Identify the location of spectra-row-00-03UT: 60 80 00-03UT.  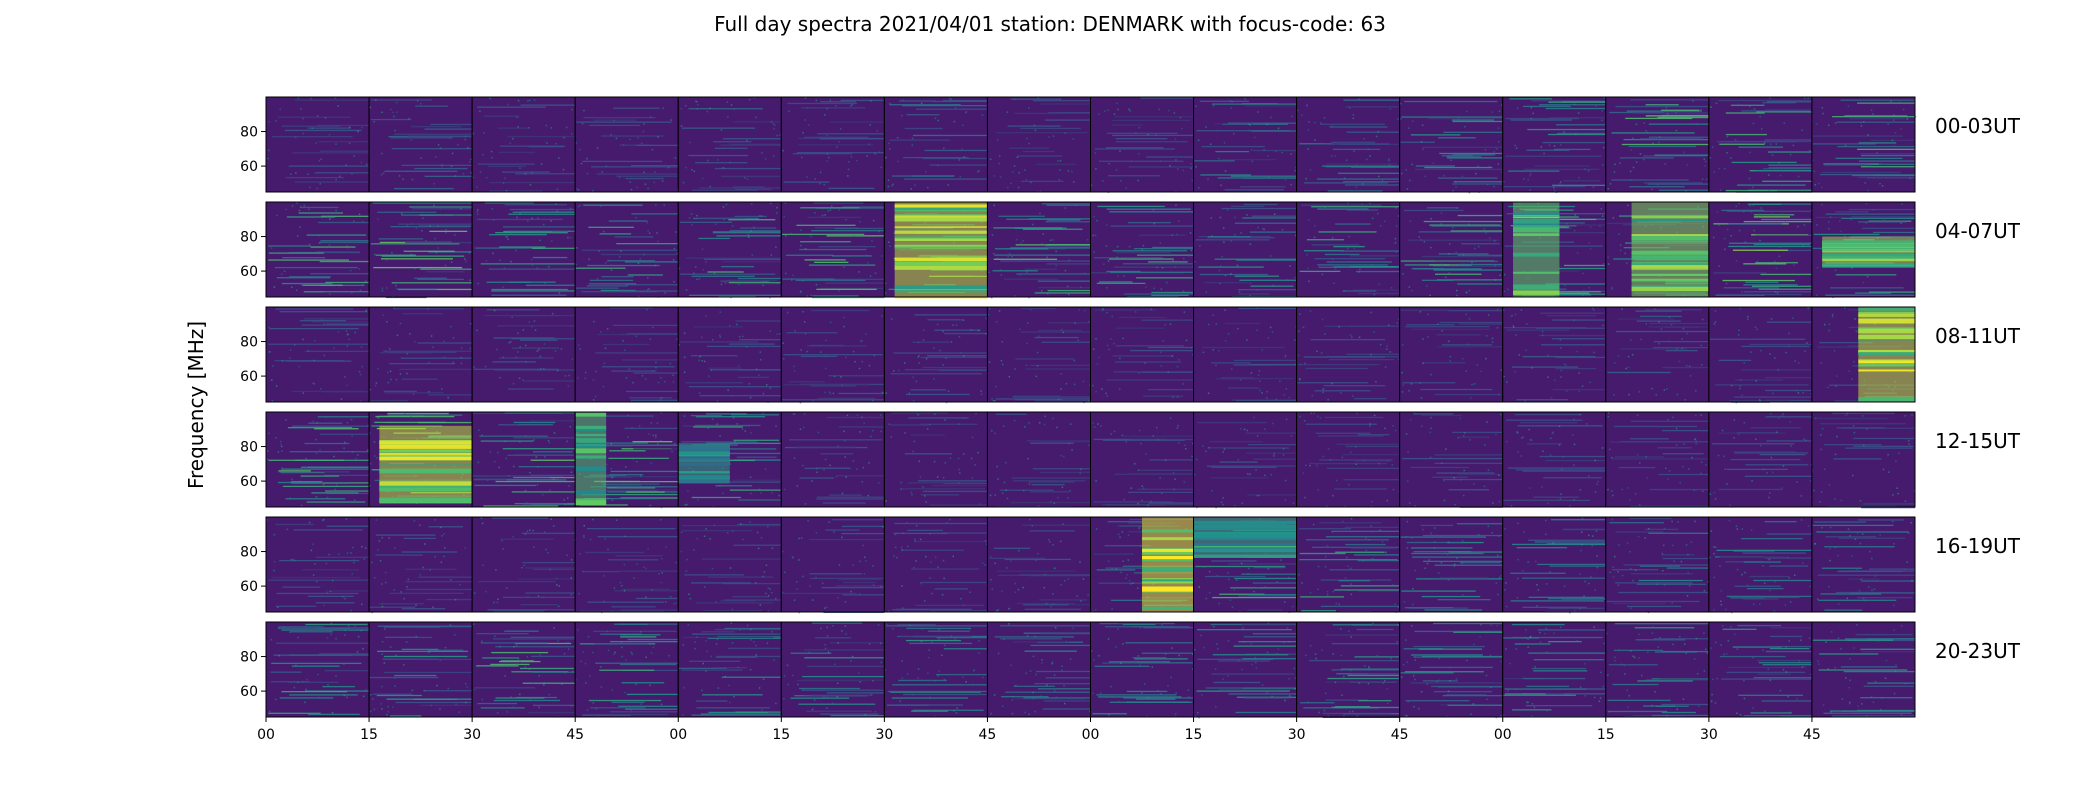
(1130, 145).